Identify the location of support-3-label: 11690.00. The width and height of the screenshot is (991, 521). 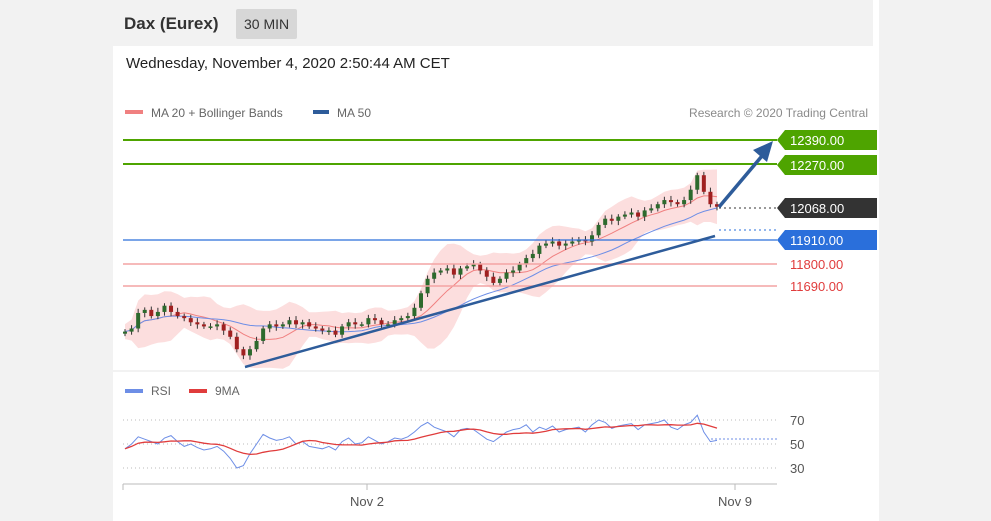
(816, 286).